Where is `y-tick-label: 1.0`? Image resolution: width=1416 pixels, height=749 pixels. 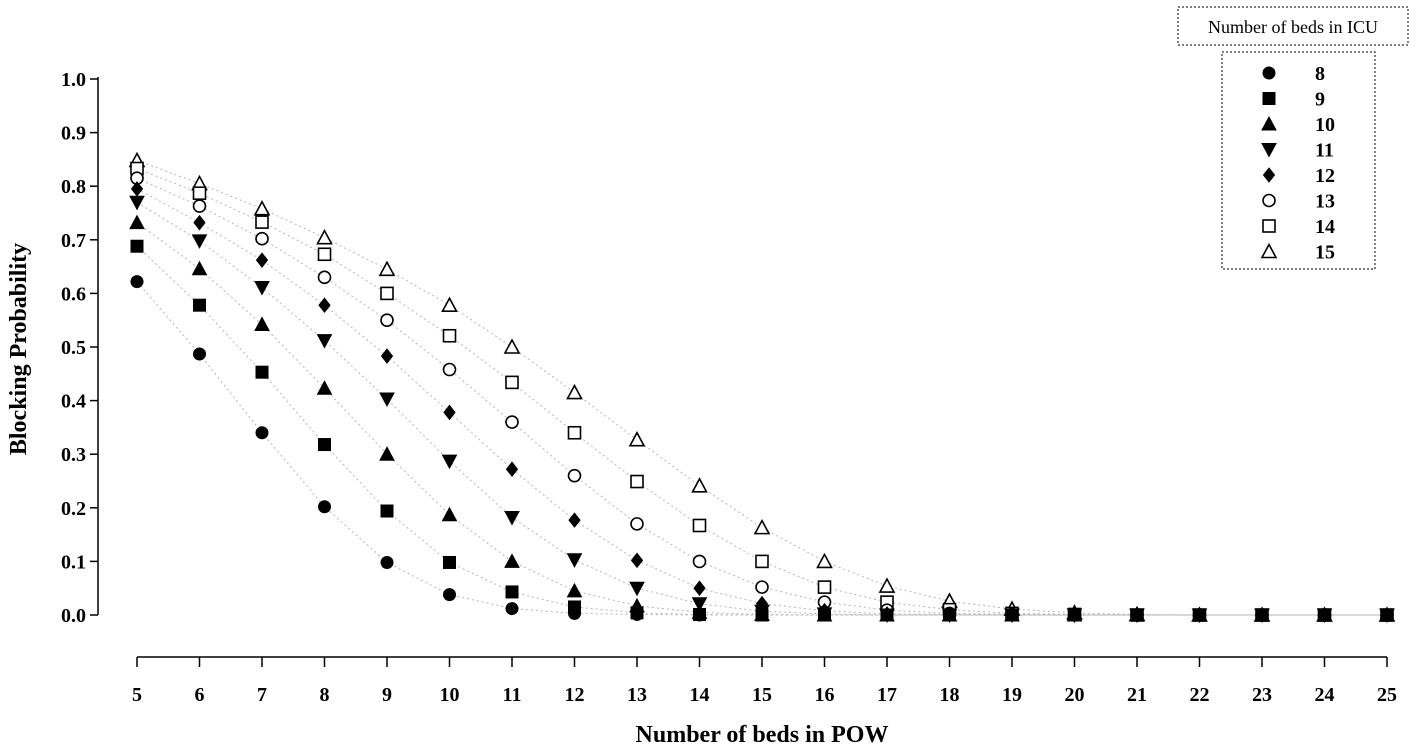 y-tick-label: 1.0 is located at coordinates (73, 80).